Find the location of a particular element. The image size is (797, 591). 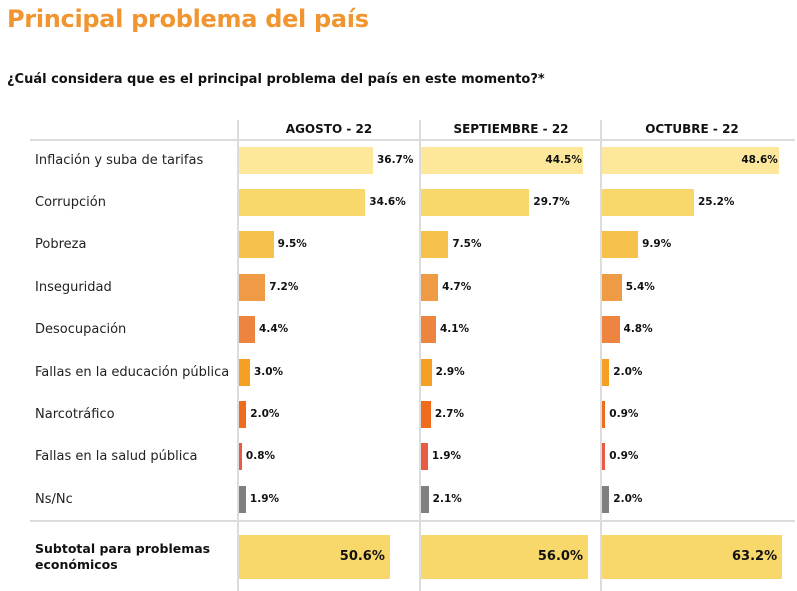

subtotal-divider is located at coordinates (412, 521).